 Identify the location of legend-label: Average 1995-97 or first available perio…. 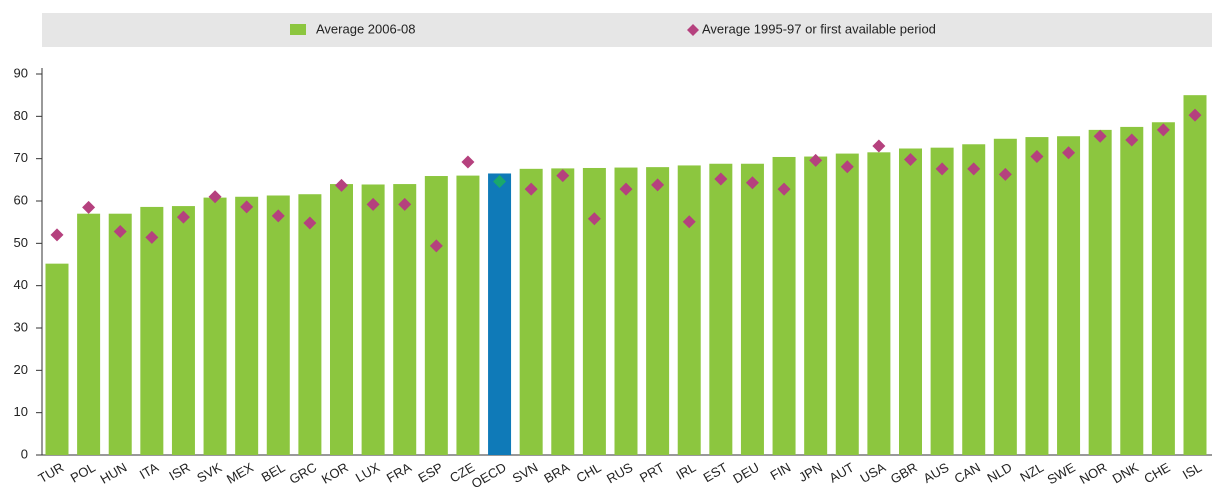
(819, 28).